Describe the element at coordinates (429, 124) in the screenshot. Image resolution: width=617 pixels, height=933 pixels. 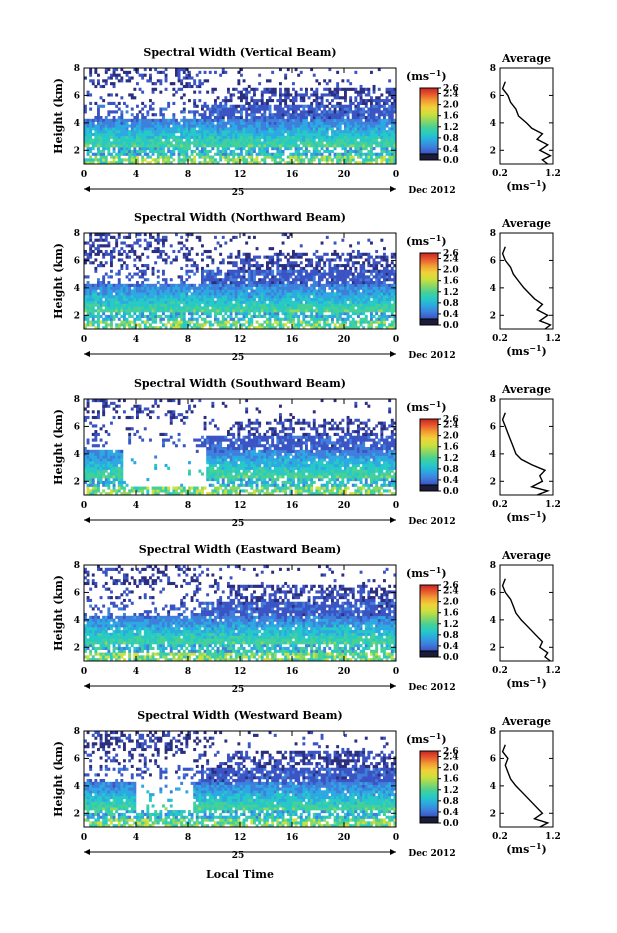
I see `colorbar` at that location.